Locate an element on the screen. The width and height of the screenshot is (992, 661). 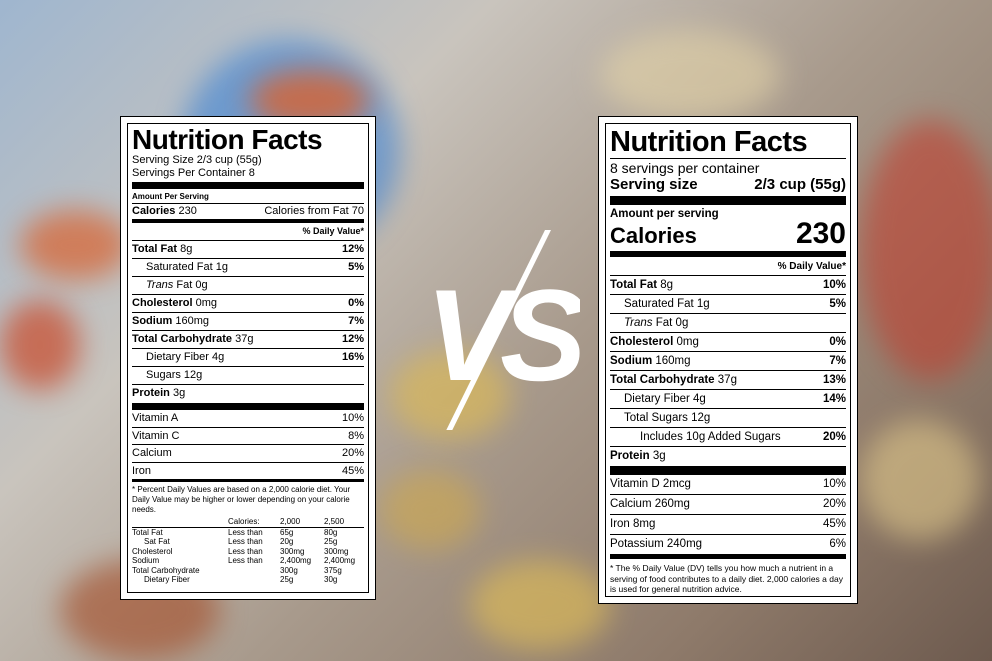
reference-cell: 65g is located at coordinates (287, 532).